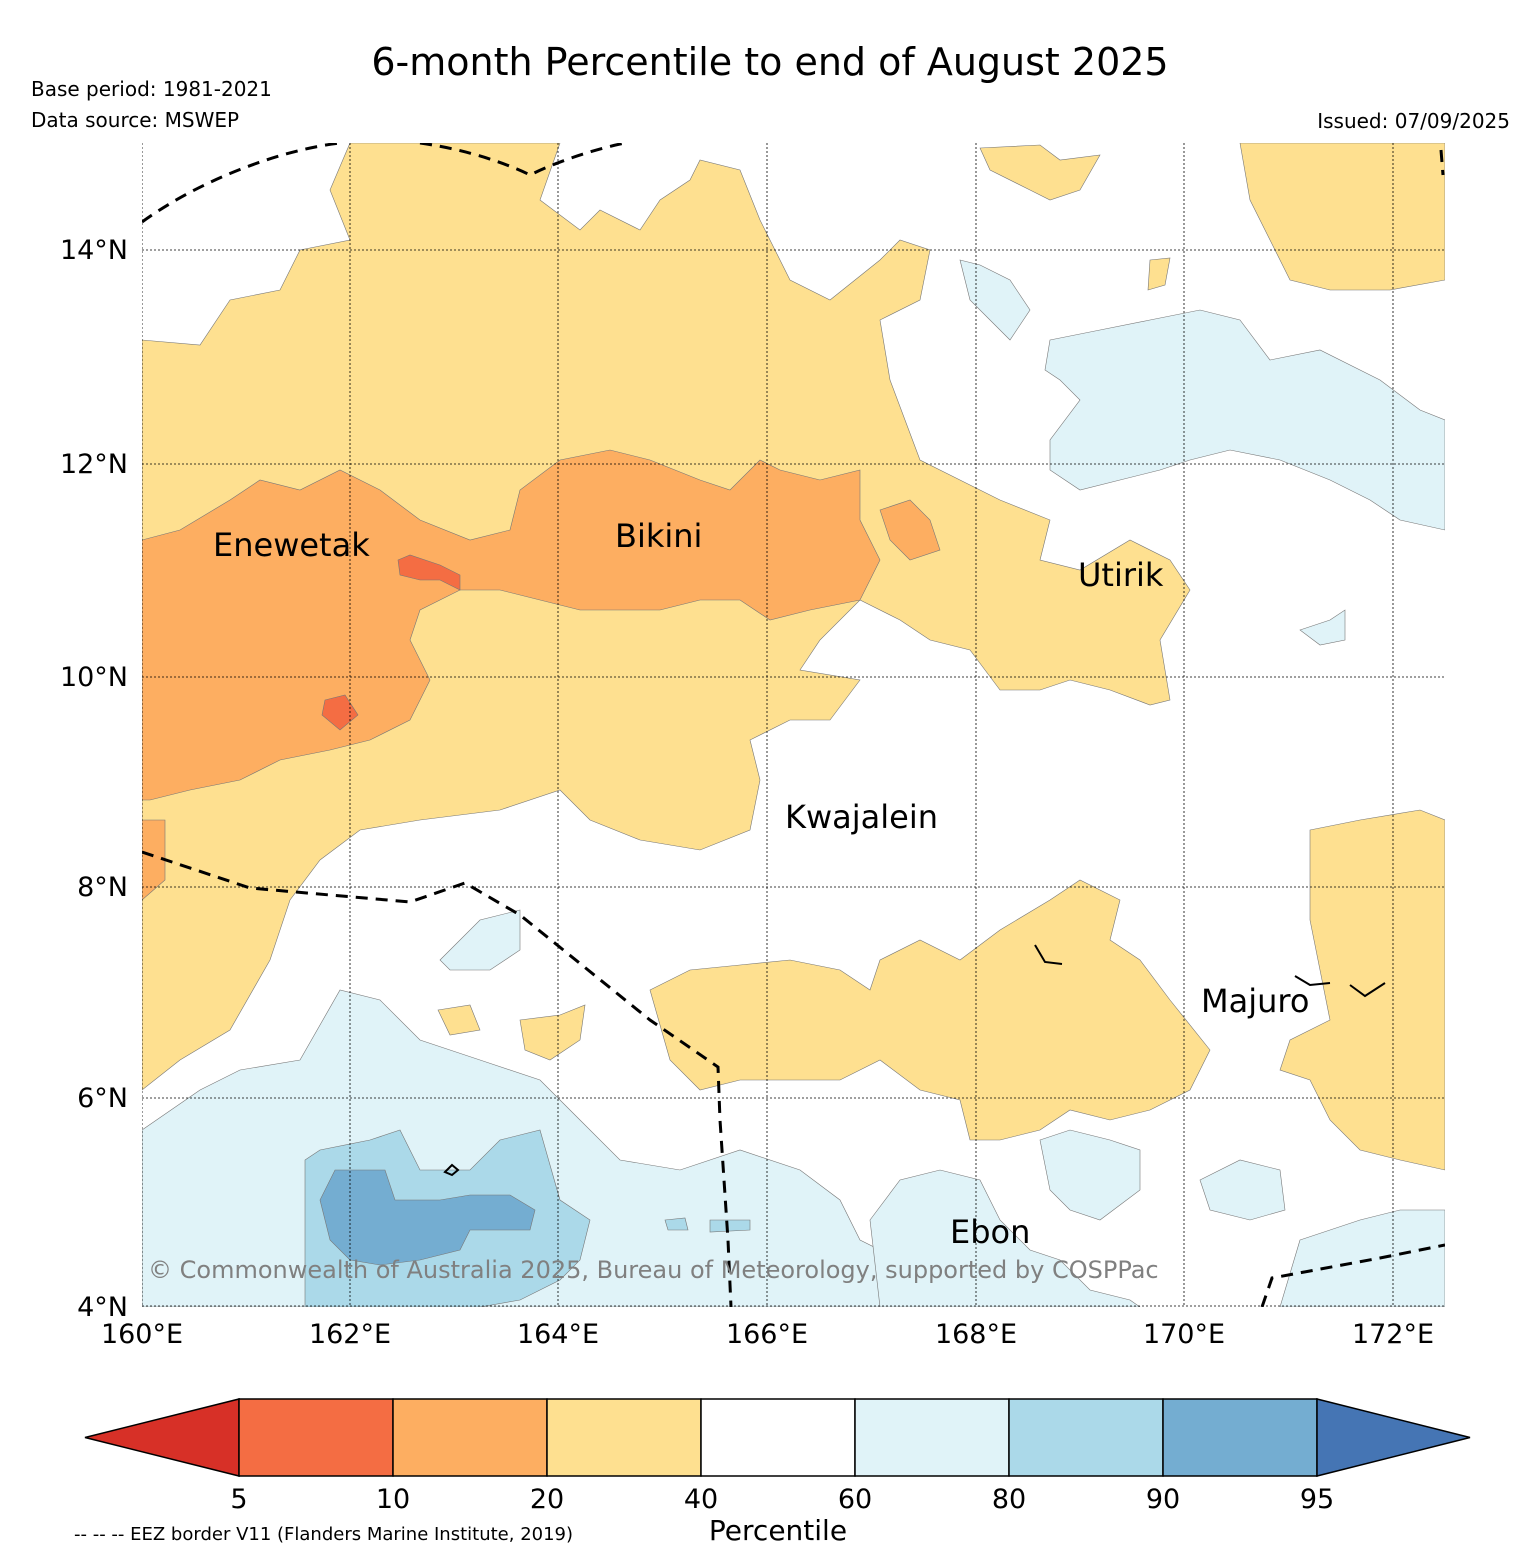  What do you see at coordinates (291, 545) in the screenshot?
I see `place-enewetak: Enewetak` at bounding box center [291, 545].